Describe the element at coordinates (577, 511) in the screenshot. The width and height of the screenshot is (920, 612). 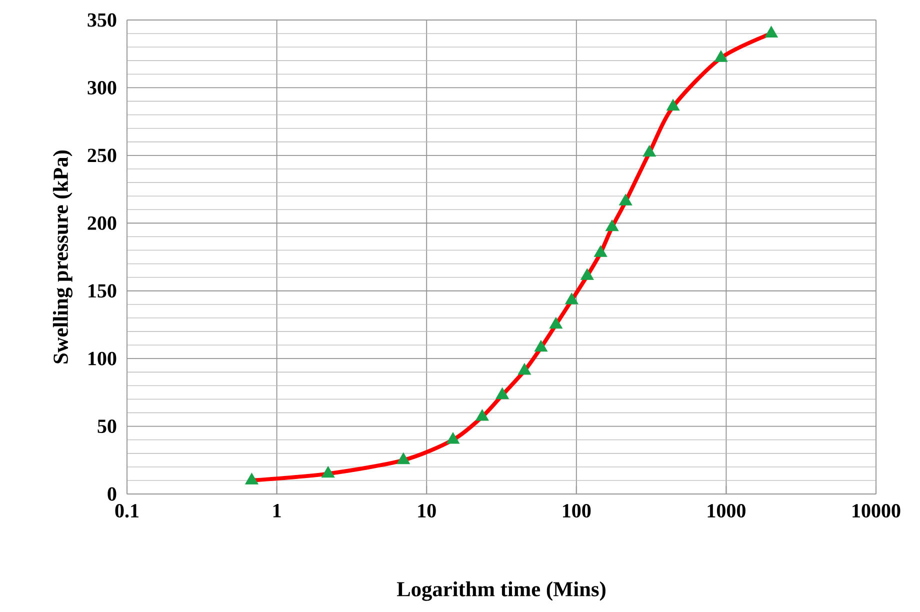
I see `x-tick-label: 100` at that location.